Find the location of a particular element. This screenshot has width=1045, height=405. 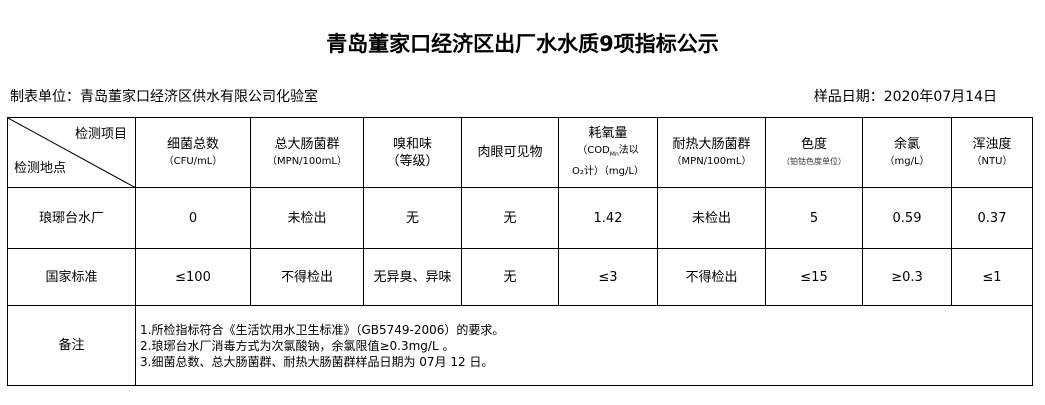

col-header: 余氯 （mg/L） is located at coordinates (907, 152).